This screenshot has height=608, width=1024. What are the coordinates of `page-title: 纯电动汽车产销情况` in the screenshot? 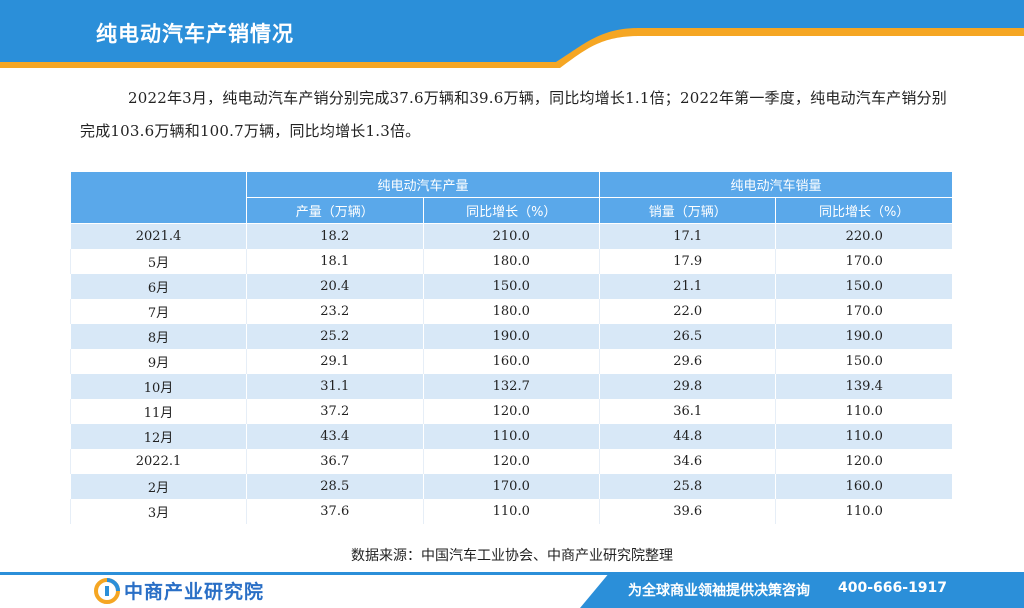 It's located at (195, 34).